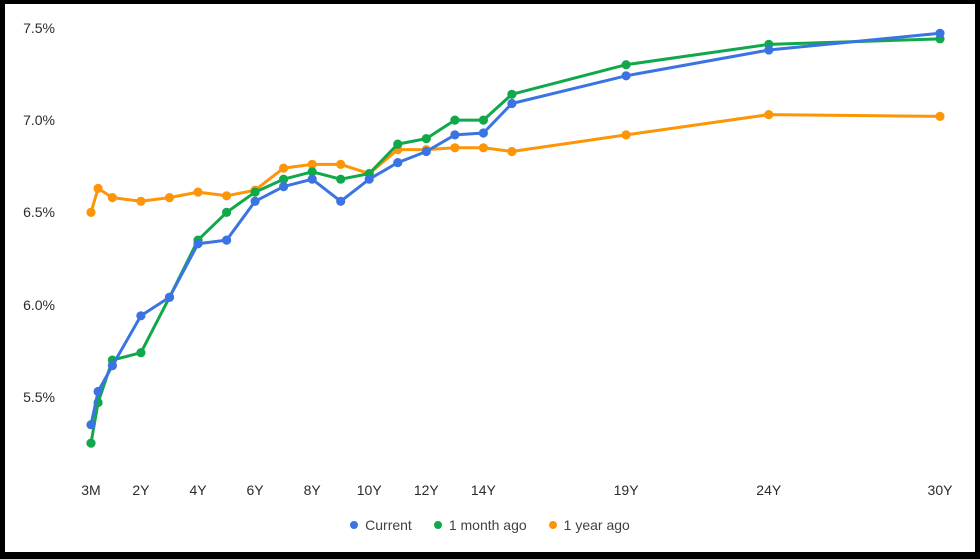  Describe the element at coordinates (483, 490) in the screenshot. I see `x-tick-label: 14Y` at that location.